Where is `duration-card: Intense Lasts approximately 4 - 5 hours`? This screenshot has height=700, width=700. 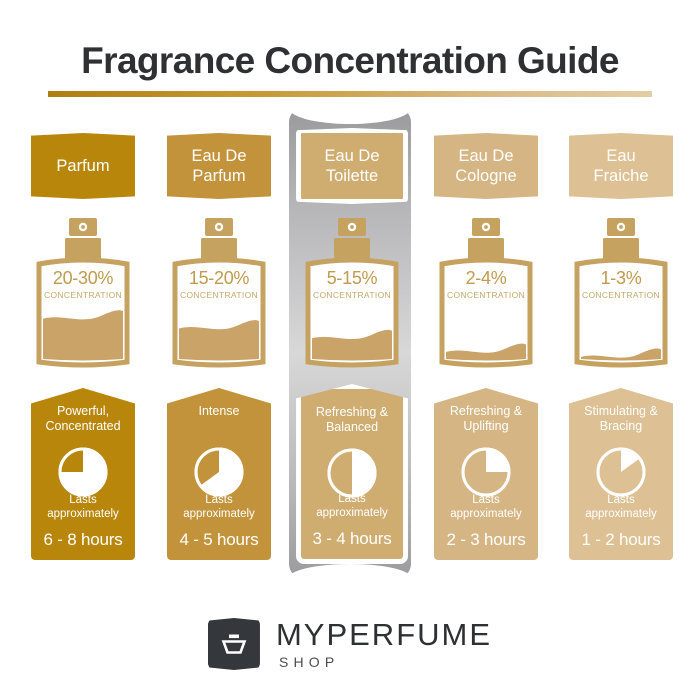
duration-card: Intense Lasts approximately 4 - 5 hours is located at coordinates (219, 474).